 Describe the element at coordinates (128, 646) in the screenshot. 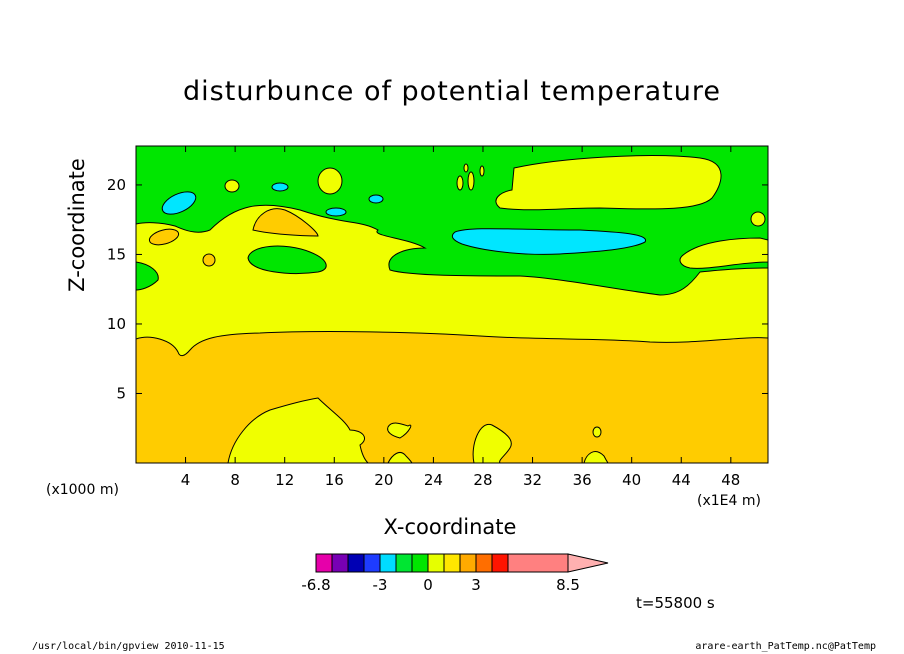

I see `footer-left: /usr/local/bin/gpview 2010-11-15` at that location.